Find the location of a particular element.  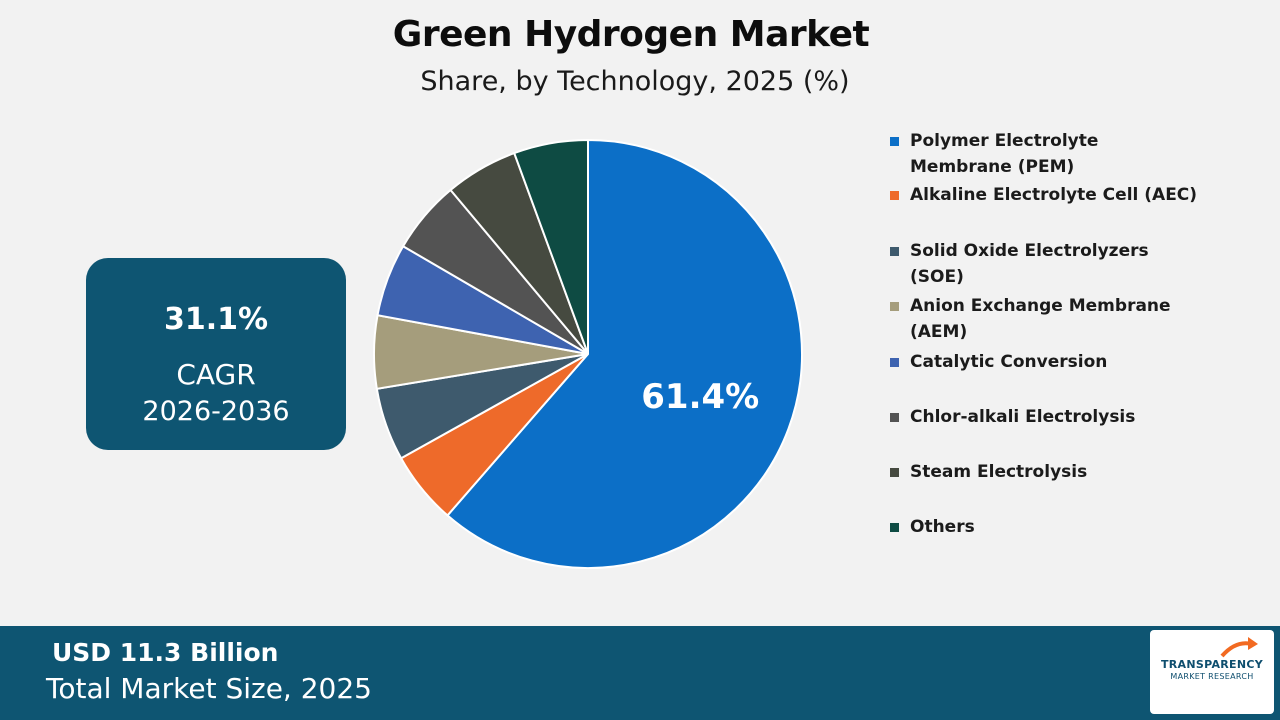

legend-label: Membrane (PEM) is located at coordinates (992, 167).